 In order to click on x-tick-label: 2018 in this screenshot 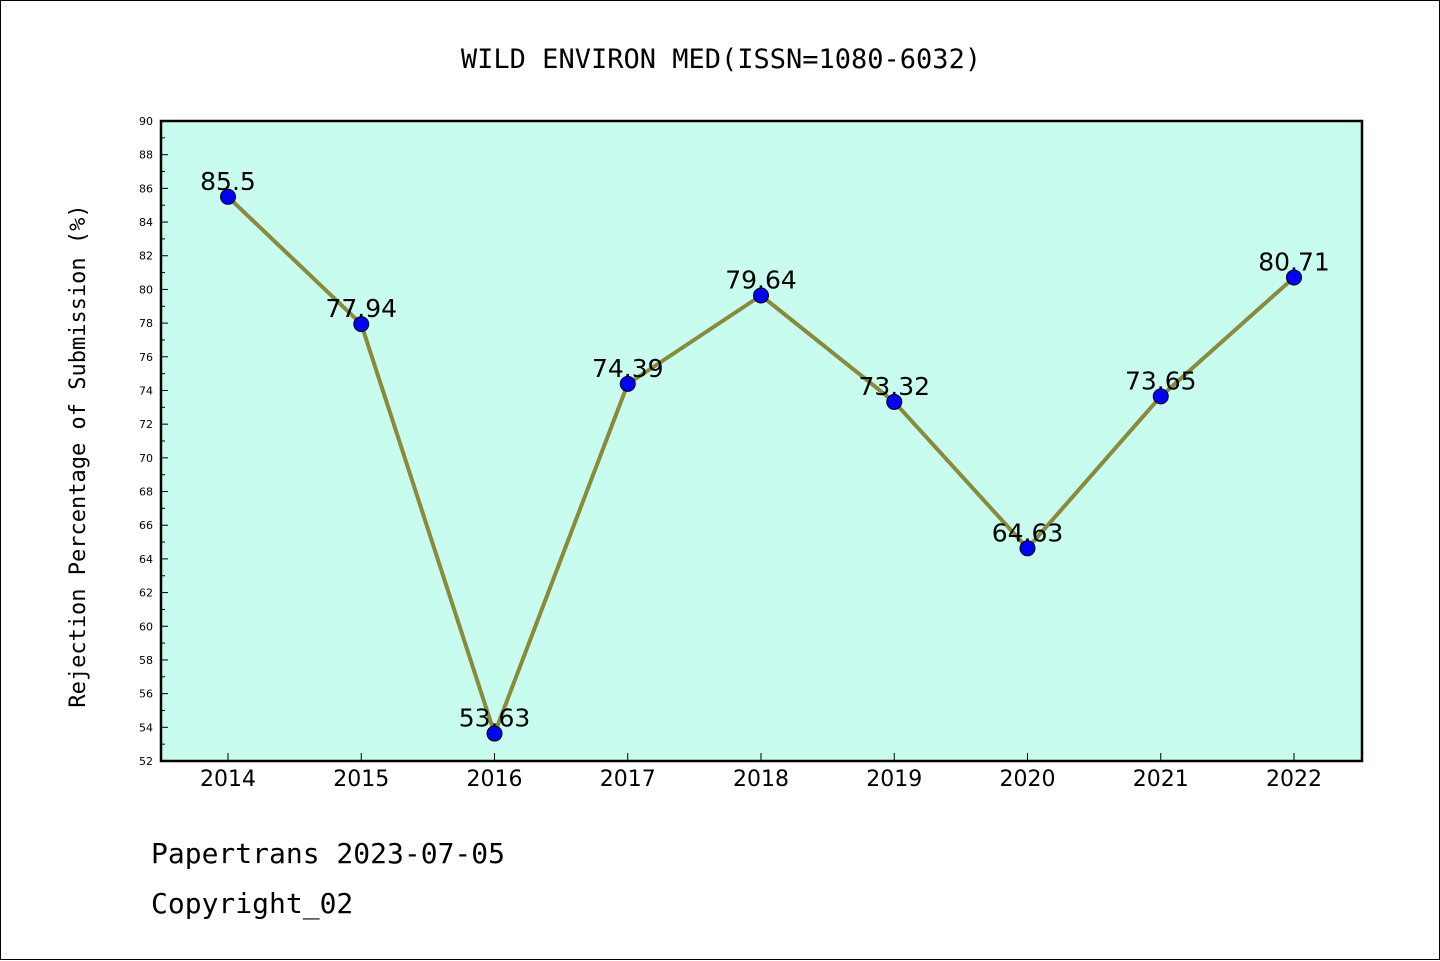, I will do `click(761, 779)`.